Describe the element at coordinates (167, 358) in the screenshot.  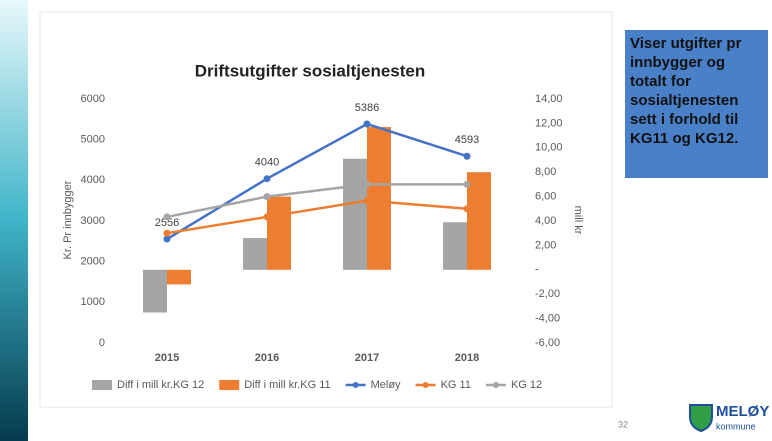
I see `x-tick-label: 2015` at that location.